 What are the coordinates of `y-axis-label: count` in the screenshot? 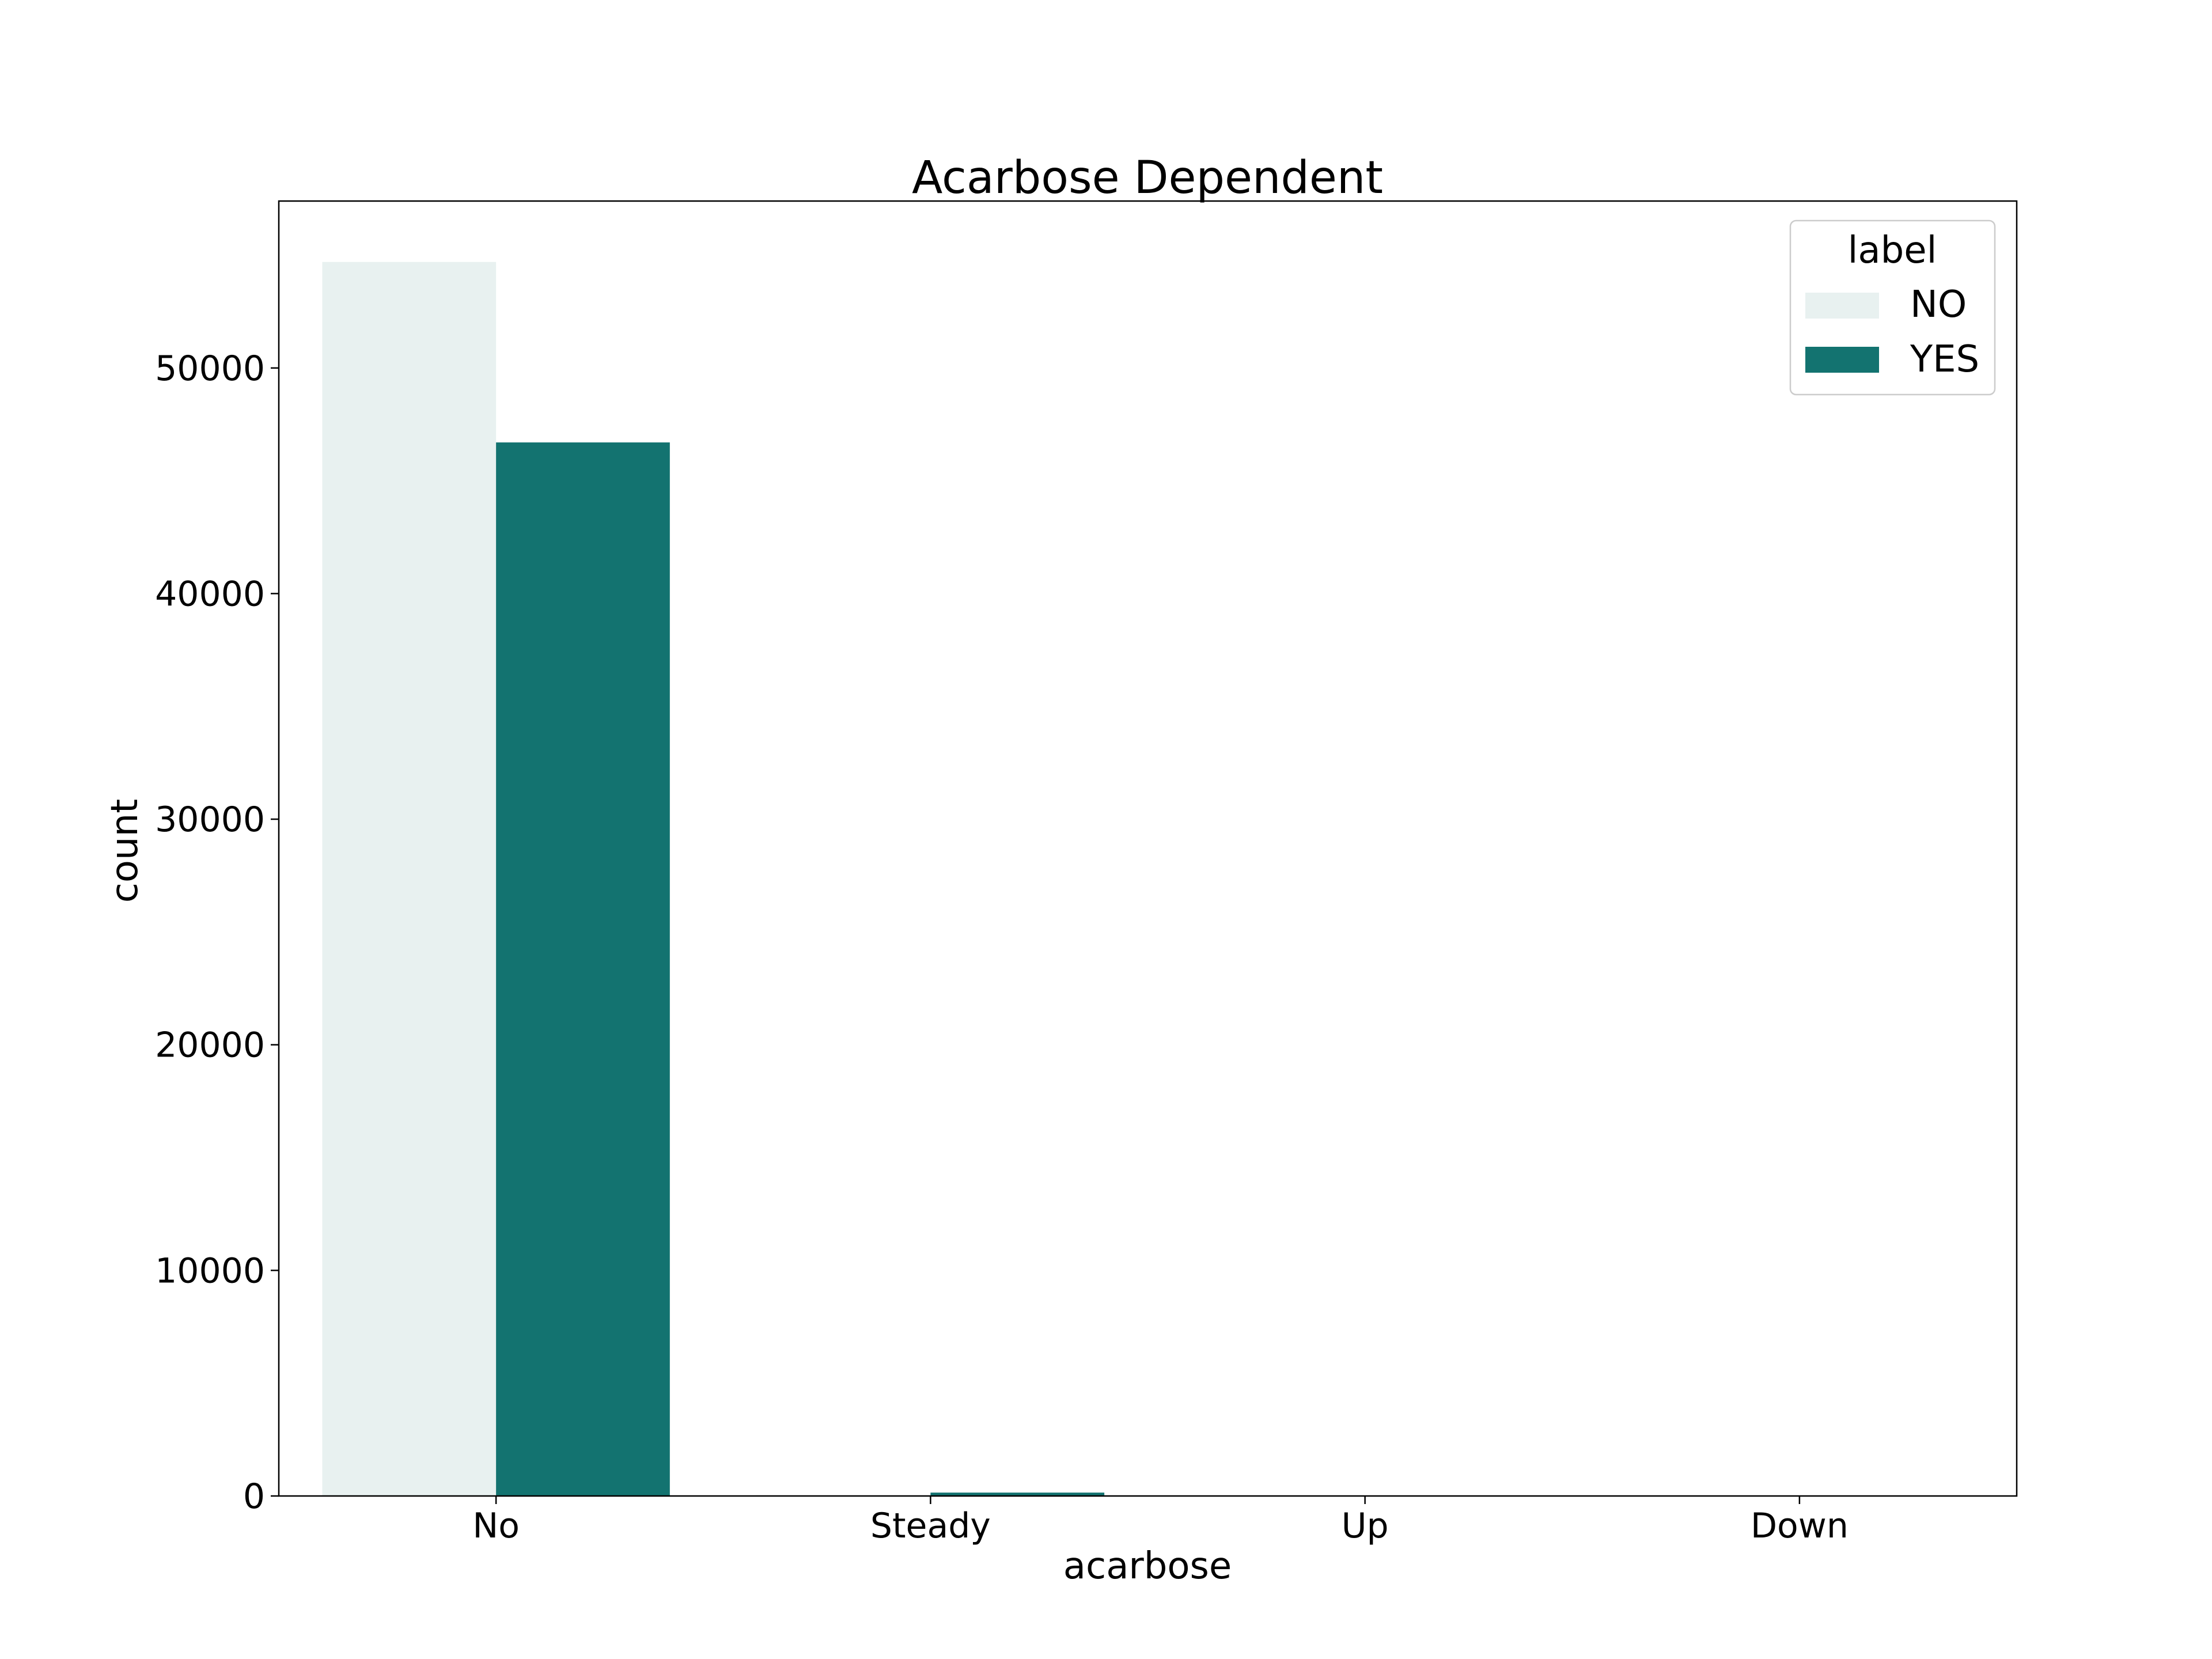 It's located at (125, 851).